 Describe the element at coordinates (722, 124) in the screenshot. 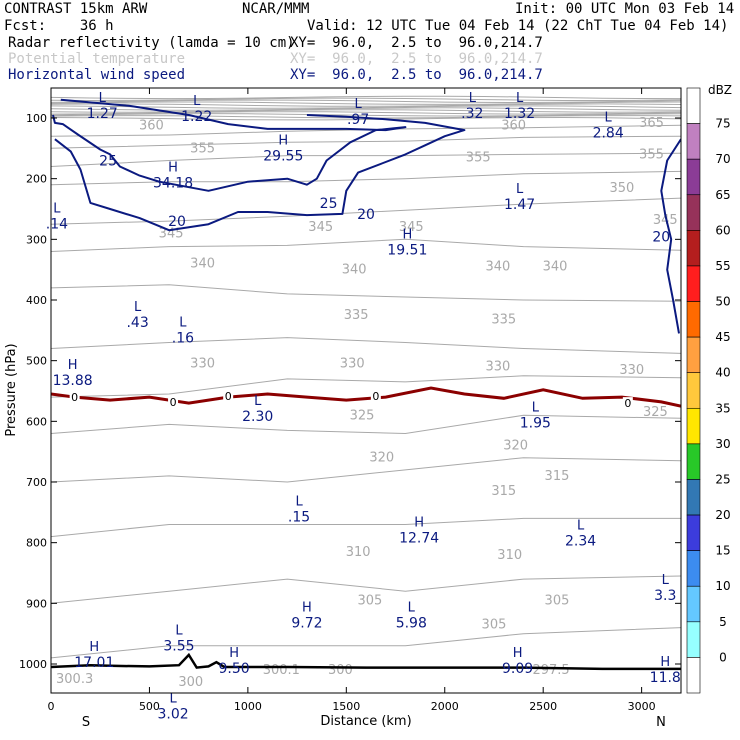

I see `colorbar-level: 75` at that location.